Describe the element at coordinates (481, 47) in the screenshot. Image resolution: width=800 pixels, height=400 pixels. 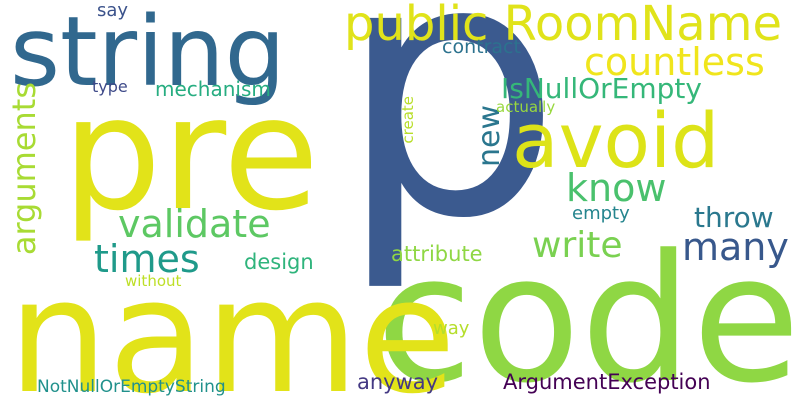
I see `word-contract: contract` at that location.